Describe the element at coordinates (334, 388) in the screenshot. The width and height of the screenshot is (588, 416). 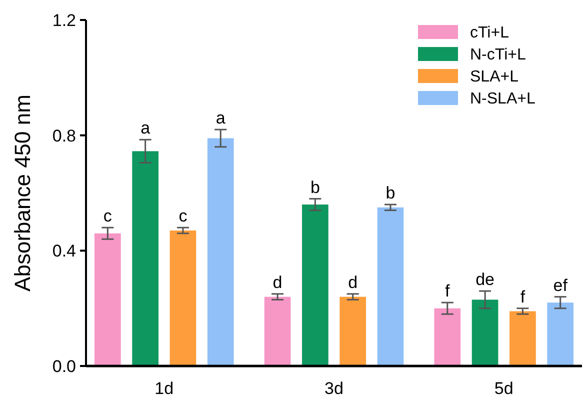
I see `x-tick-label: 3d` at that location.